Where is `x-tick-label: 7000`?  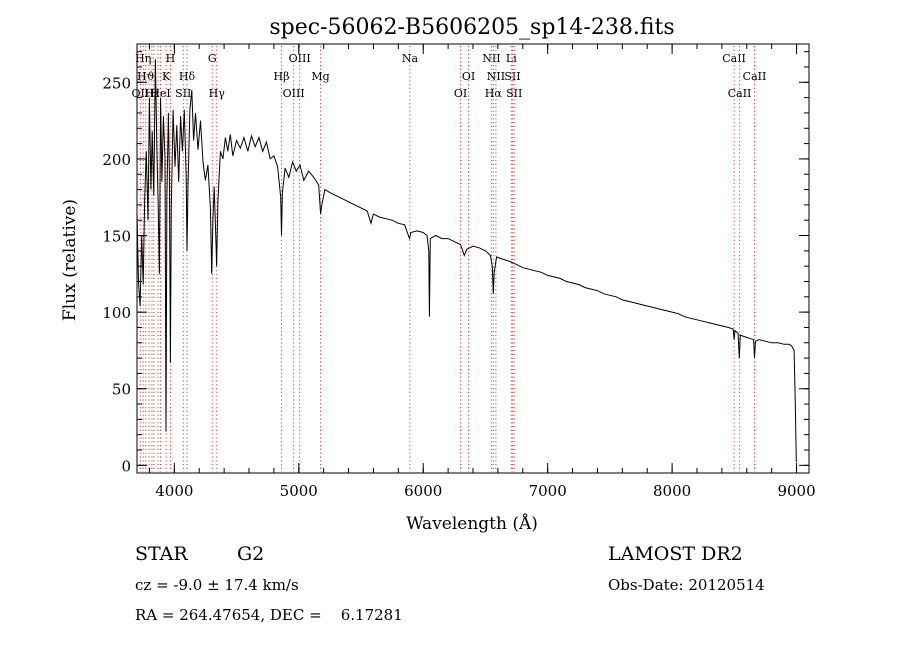 x-tick-label: 7000 is located at coordinates (548, 491).